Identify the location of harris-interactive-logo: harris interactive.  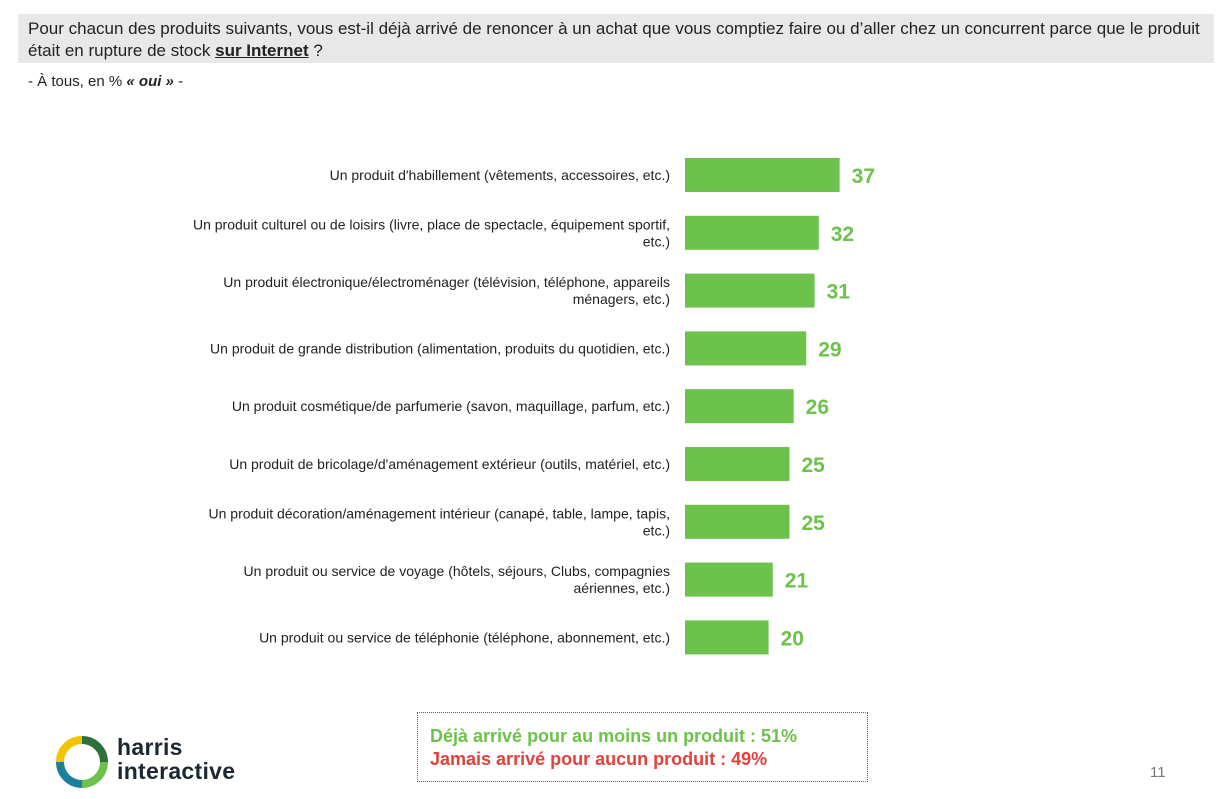
(155, 762).